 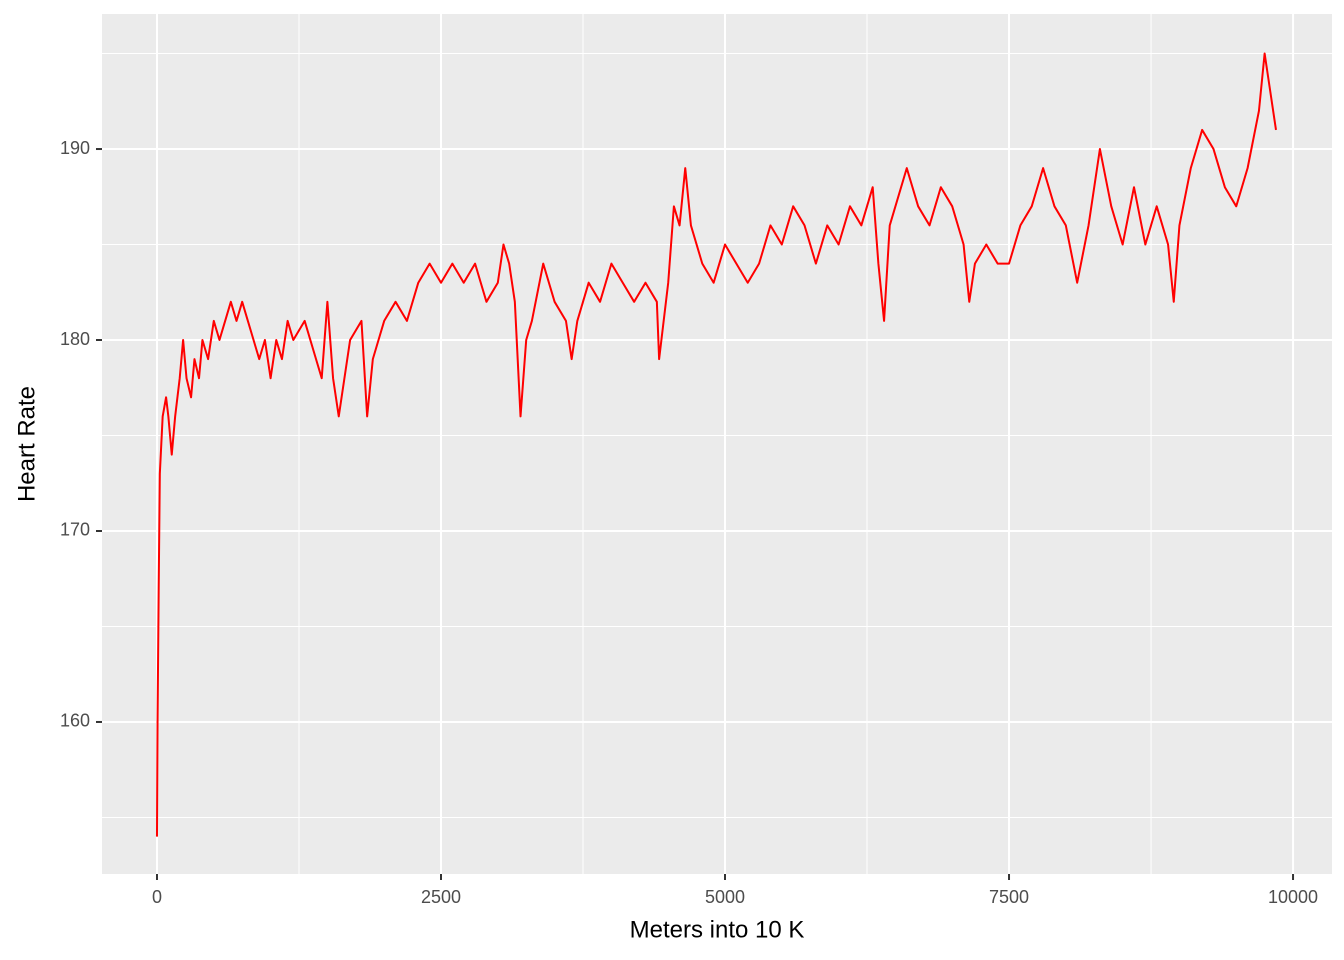 What do you see at coordinates (157, 897) in the screenshot?
I see `x-tick-label: 0` at bounding box center [157, 897].